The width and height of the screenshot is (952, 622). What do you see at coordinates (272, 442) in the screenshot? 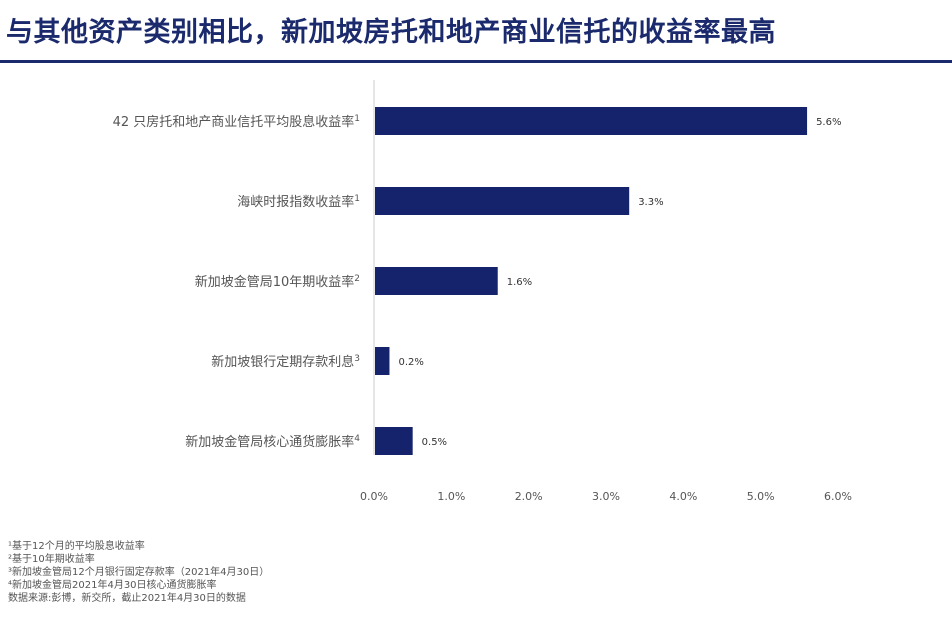
I see `category-label: 新加坡金管局核心通货膨胀率4` at bounding box center [272, 442].